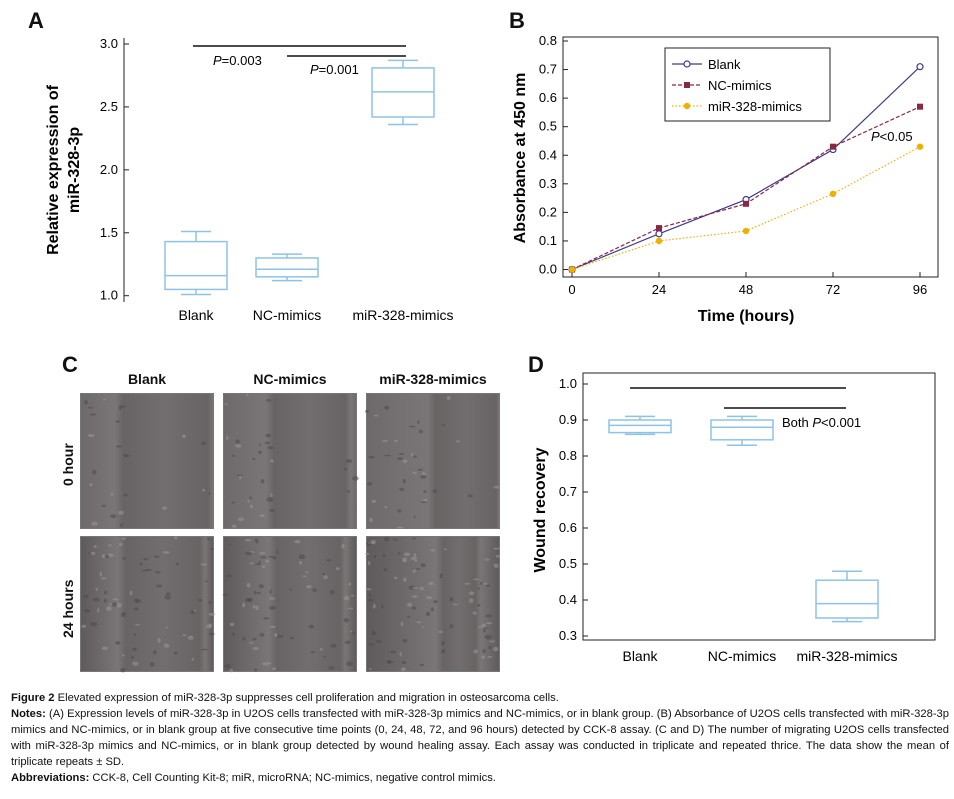  I want to click on panel-a-letter: A, so click(36, 20).